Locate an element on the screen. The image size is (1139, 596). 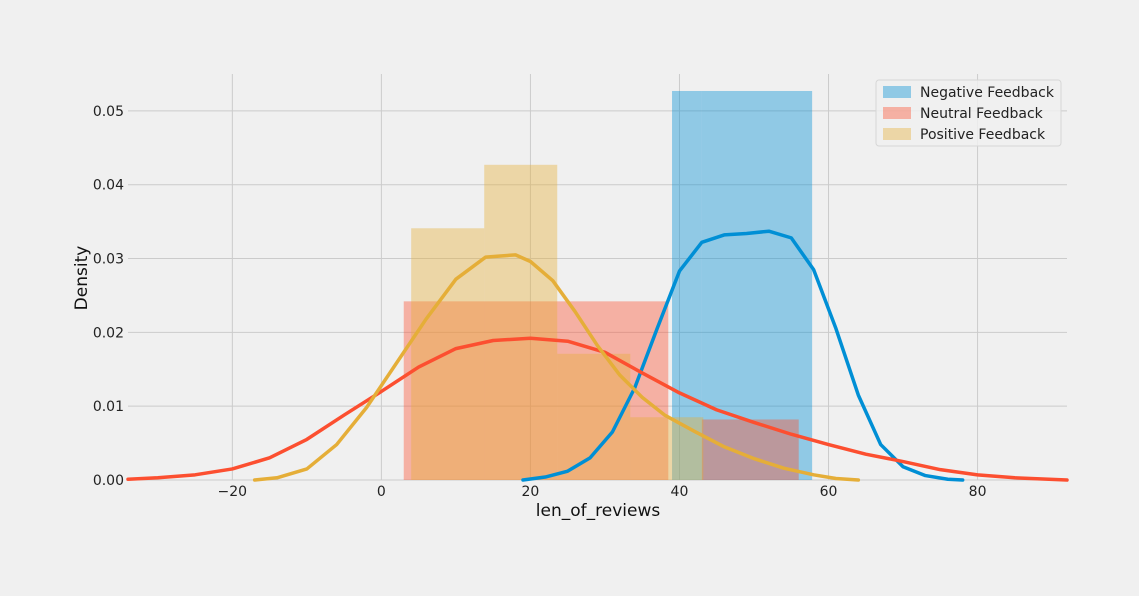
y-tick-label: 0.00 is located at coordinates (108, 481).